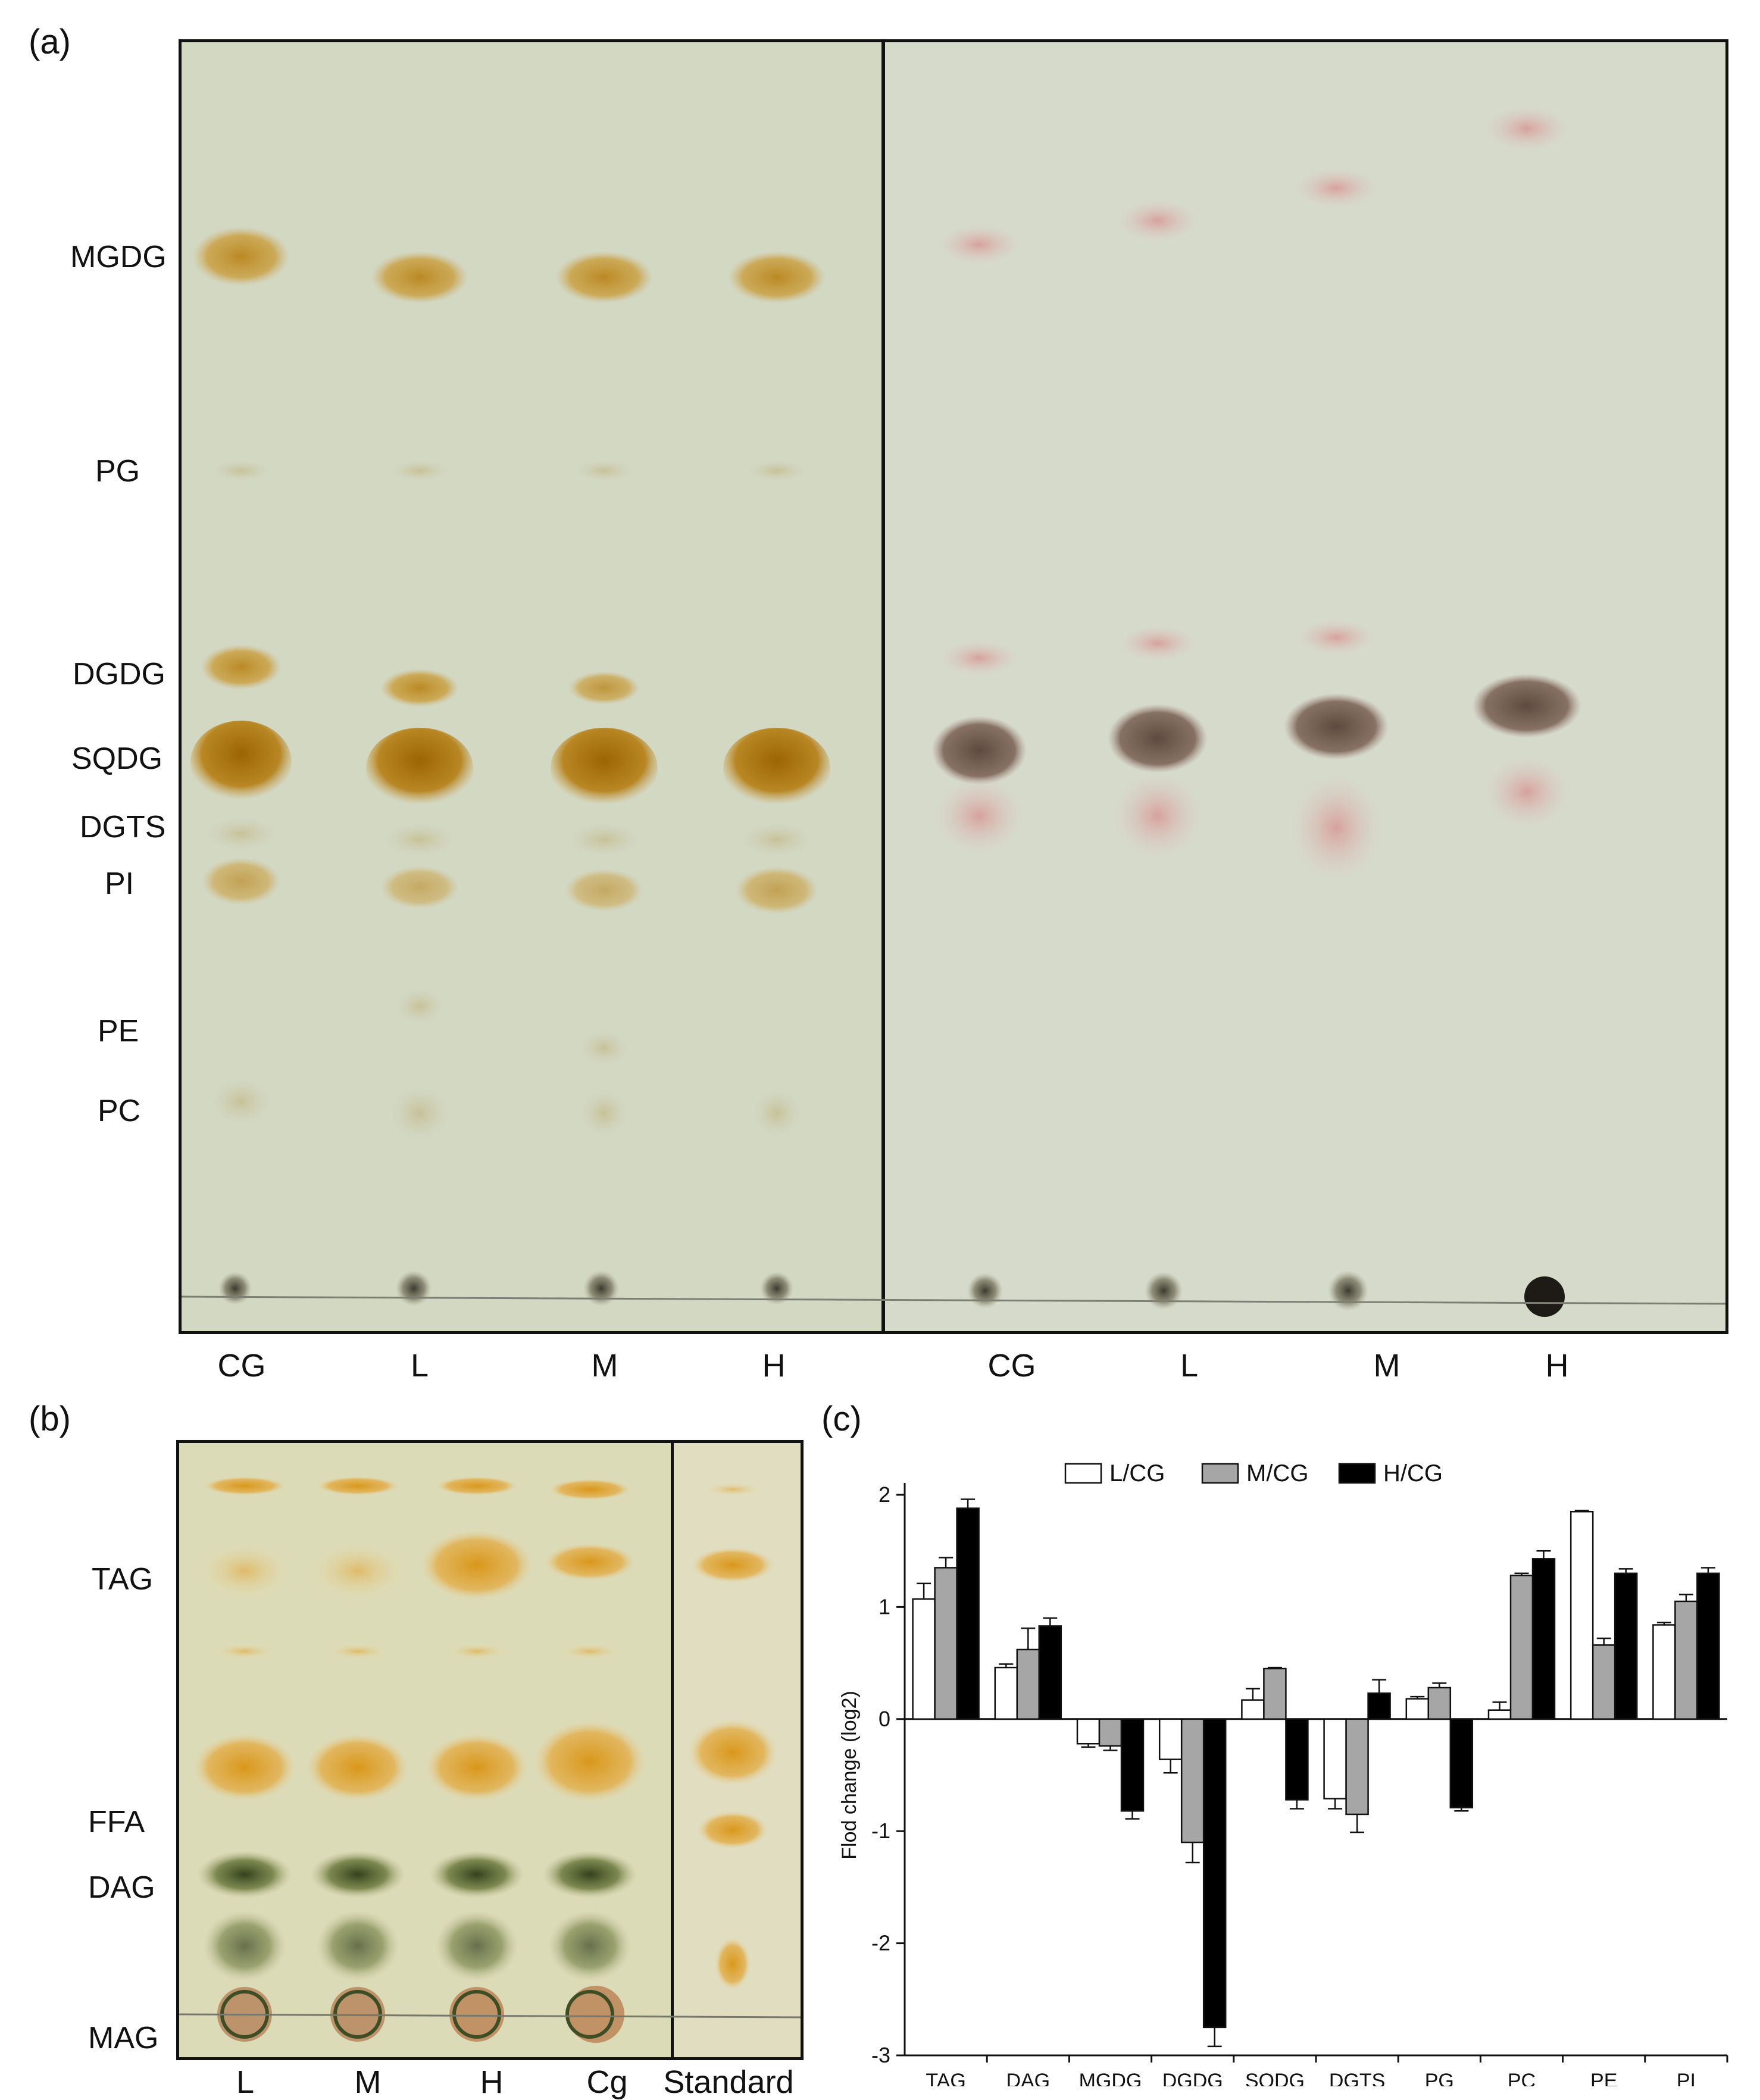  I want to click on lane-label-a-cg-1: CG, so click(241, 1366).